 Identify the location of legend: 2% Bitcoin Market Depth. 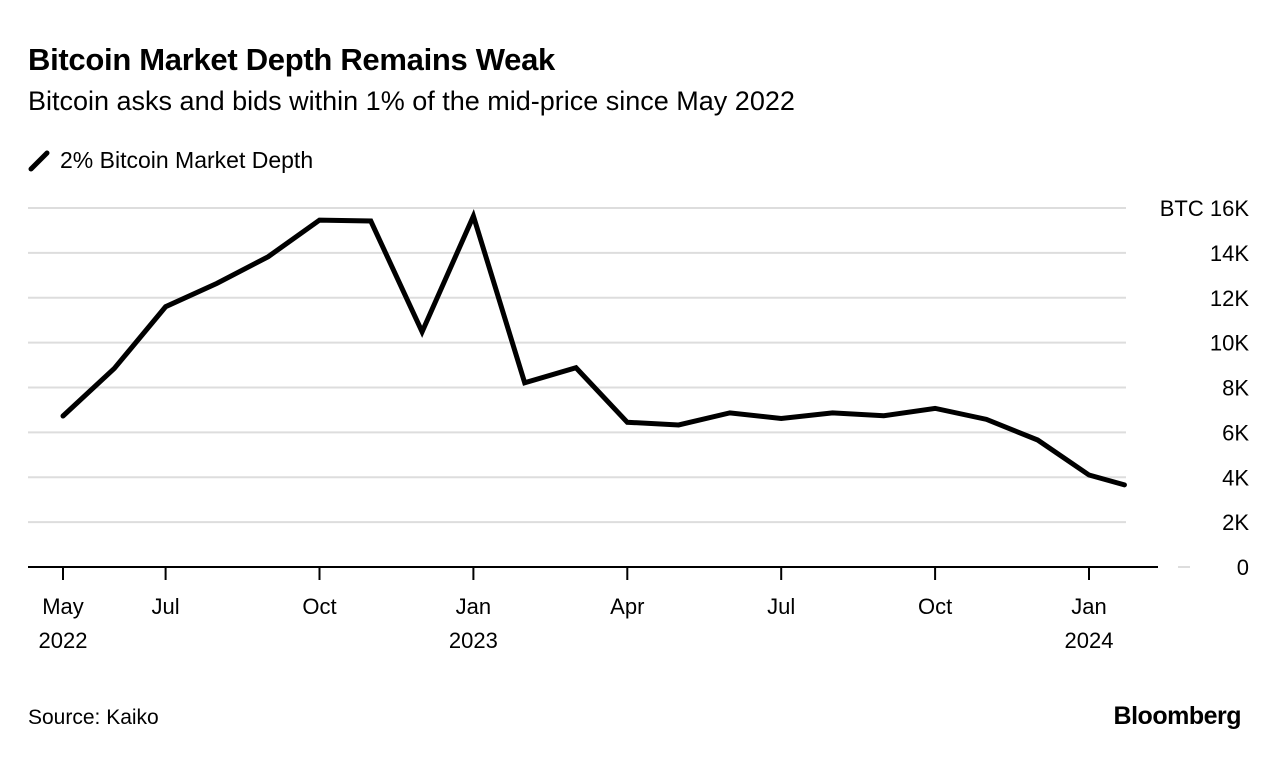
(170, 160).